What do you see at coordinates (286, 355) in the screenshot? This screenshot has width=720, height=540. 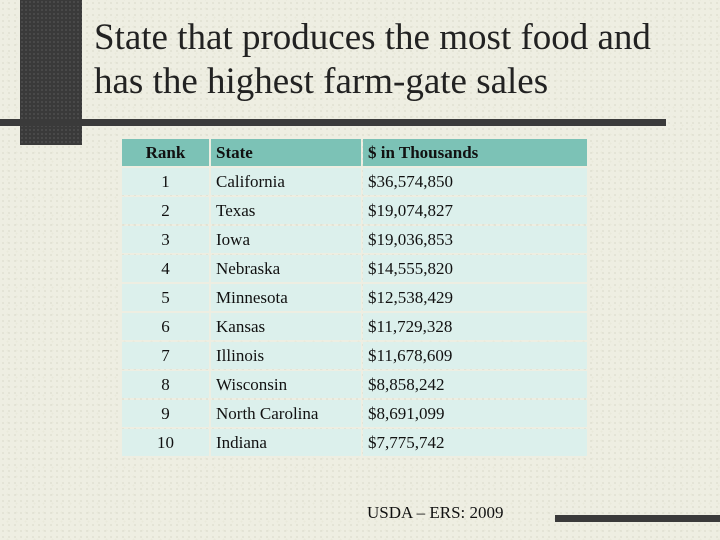 I see `state-cell: Illinois` at bounding box center [286, 355].